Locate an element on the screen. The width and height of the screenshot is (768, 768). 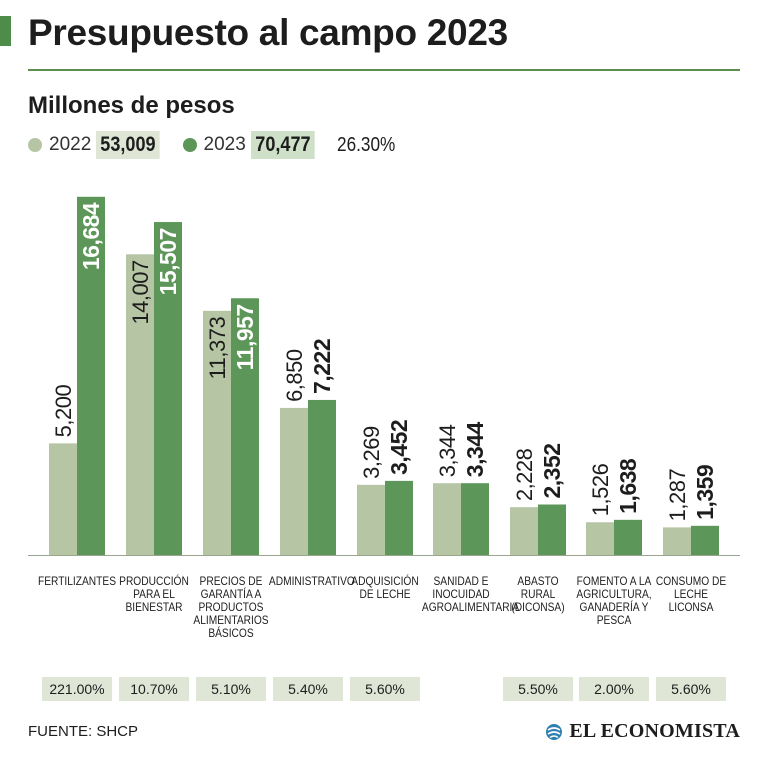
value-label-2023-1: 15,507 is located at coordinates (168, 261).